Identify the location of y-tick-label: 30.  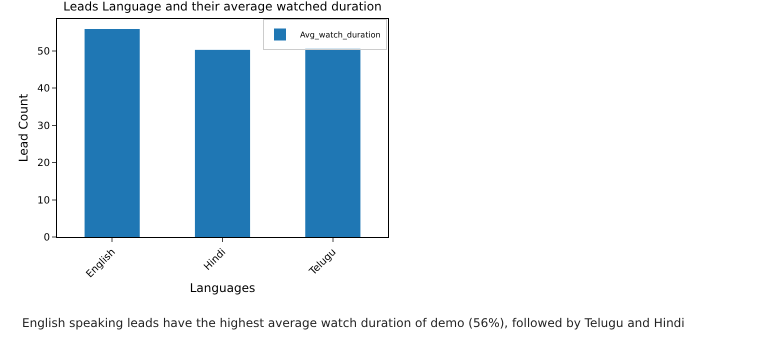
(43, 126).